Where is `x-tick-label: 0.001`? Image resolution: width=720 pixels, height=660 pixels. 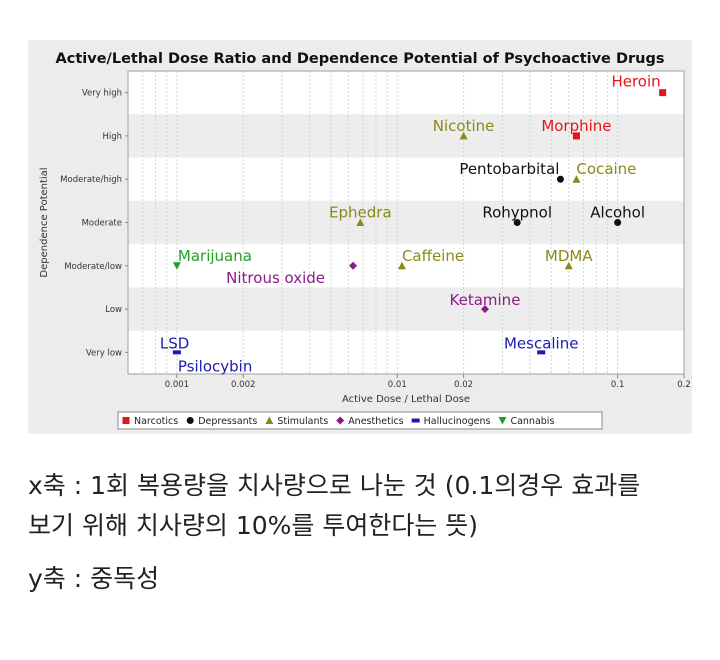
x-tick-label: 0.001 is located at coordinates (177, 385).